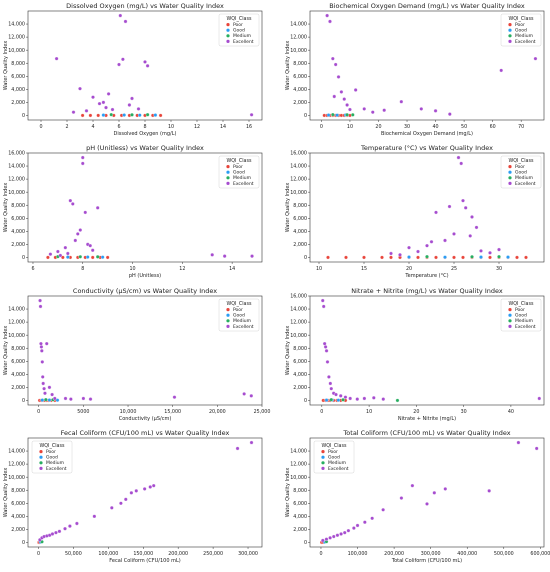 The width and height of the screenshot is (550, 572). I want to click on y-tick-label: 12,000, so click(298, 180).